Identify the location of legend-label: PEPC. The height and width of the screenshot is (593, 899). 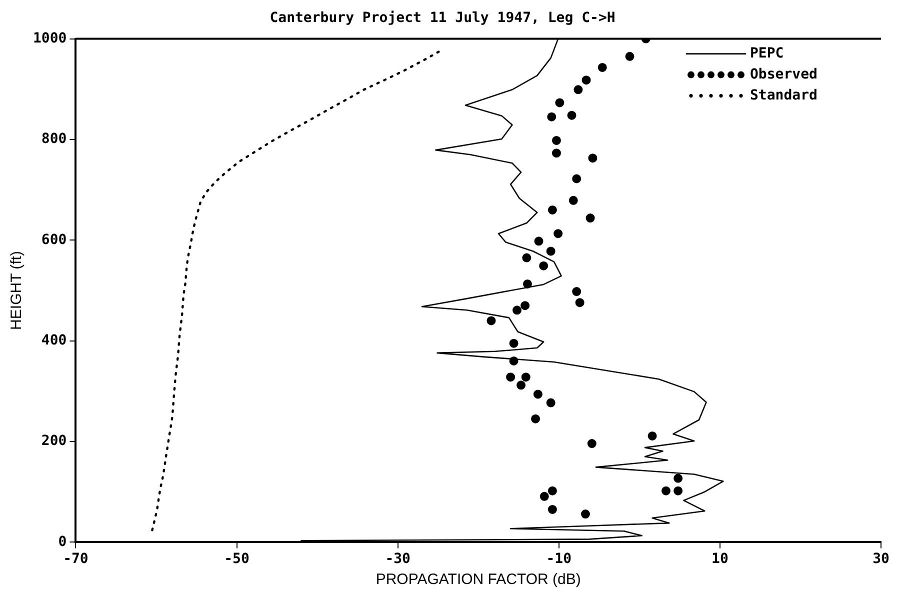
(767, 53).